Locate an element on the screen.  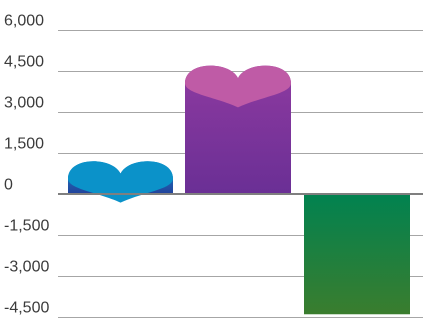
y-tick-label: 0 is located at coordinates (8, 185).